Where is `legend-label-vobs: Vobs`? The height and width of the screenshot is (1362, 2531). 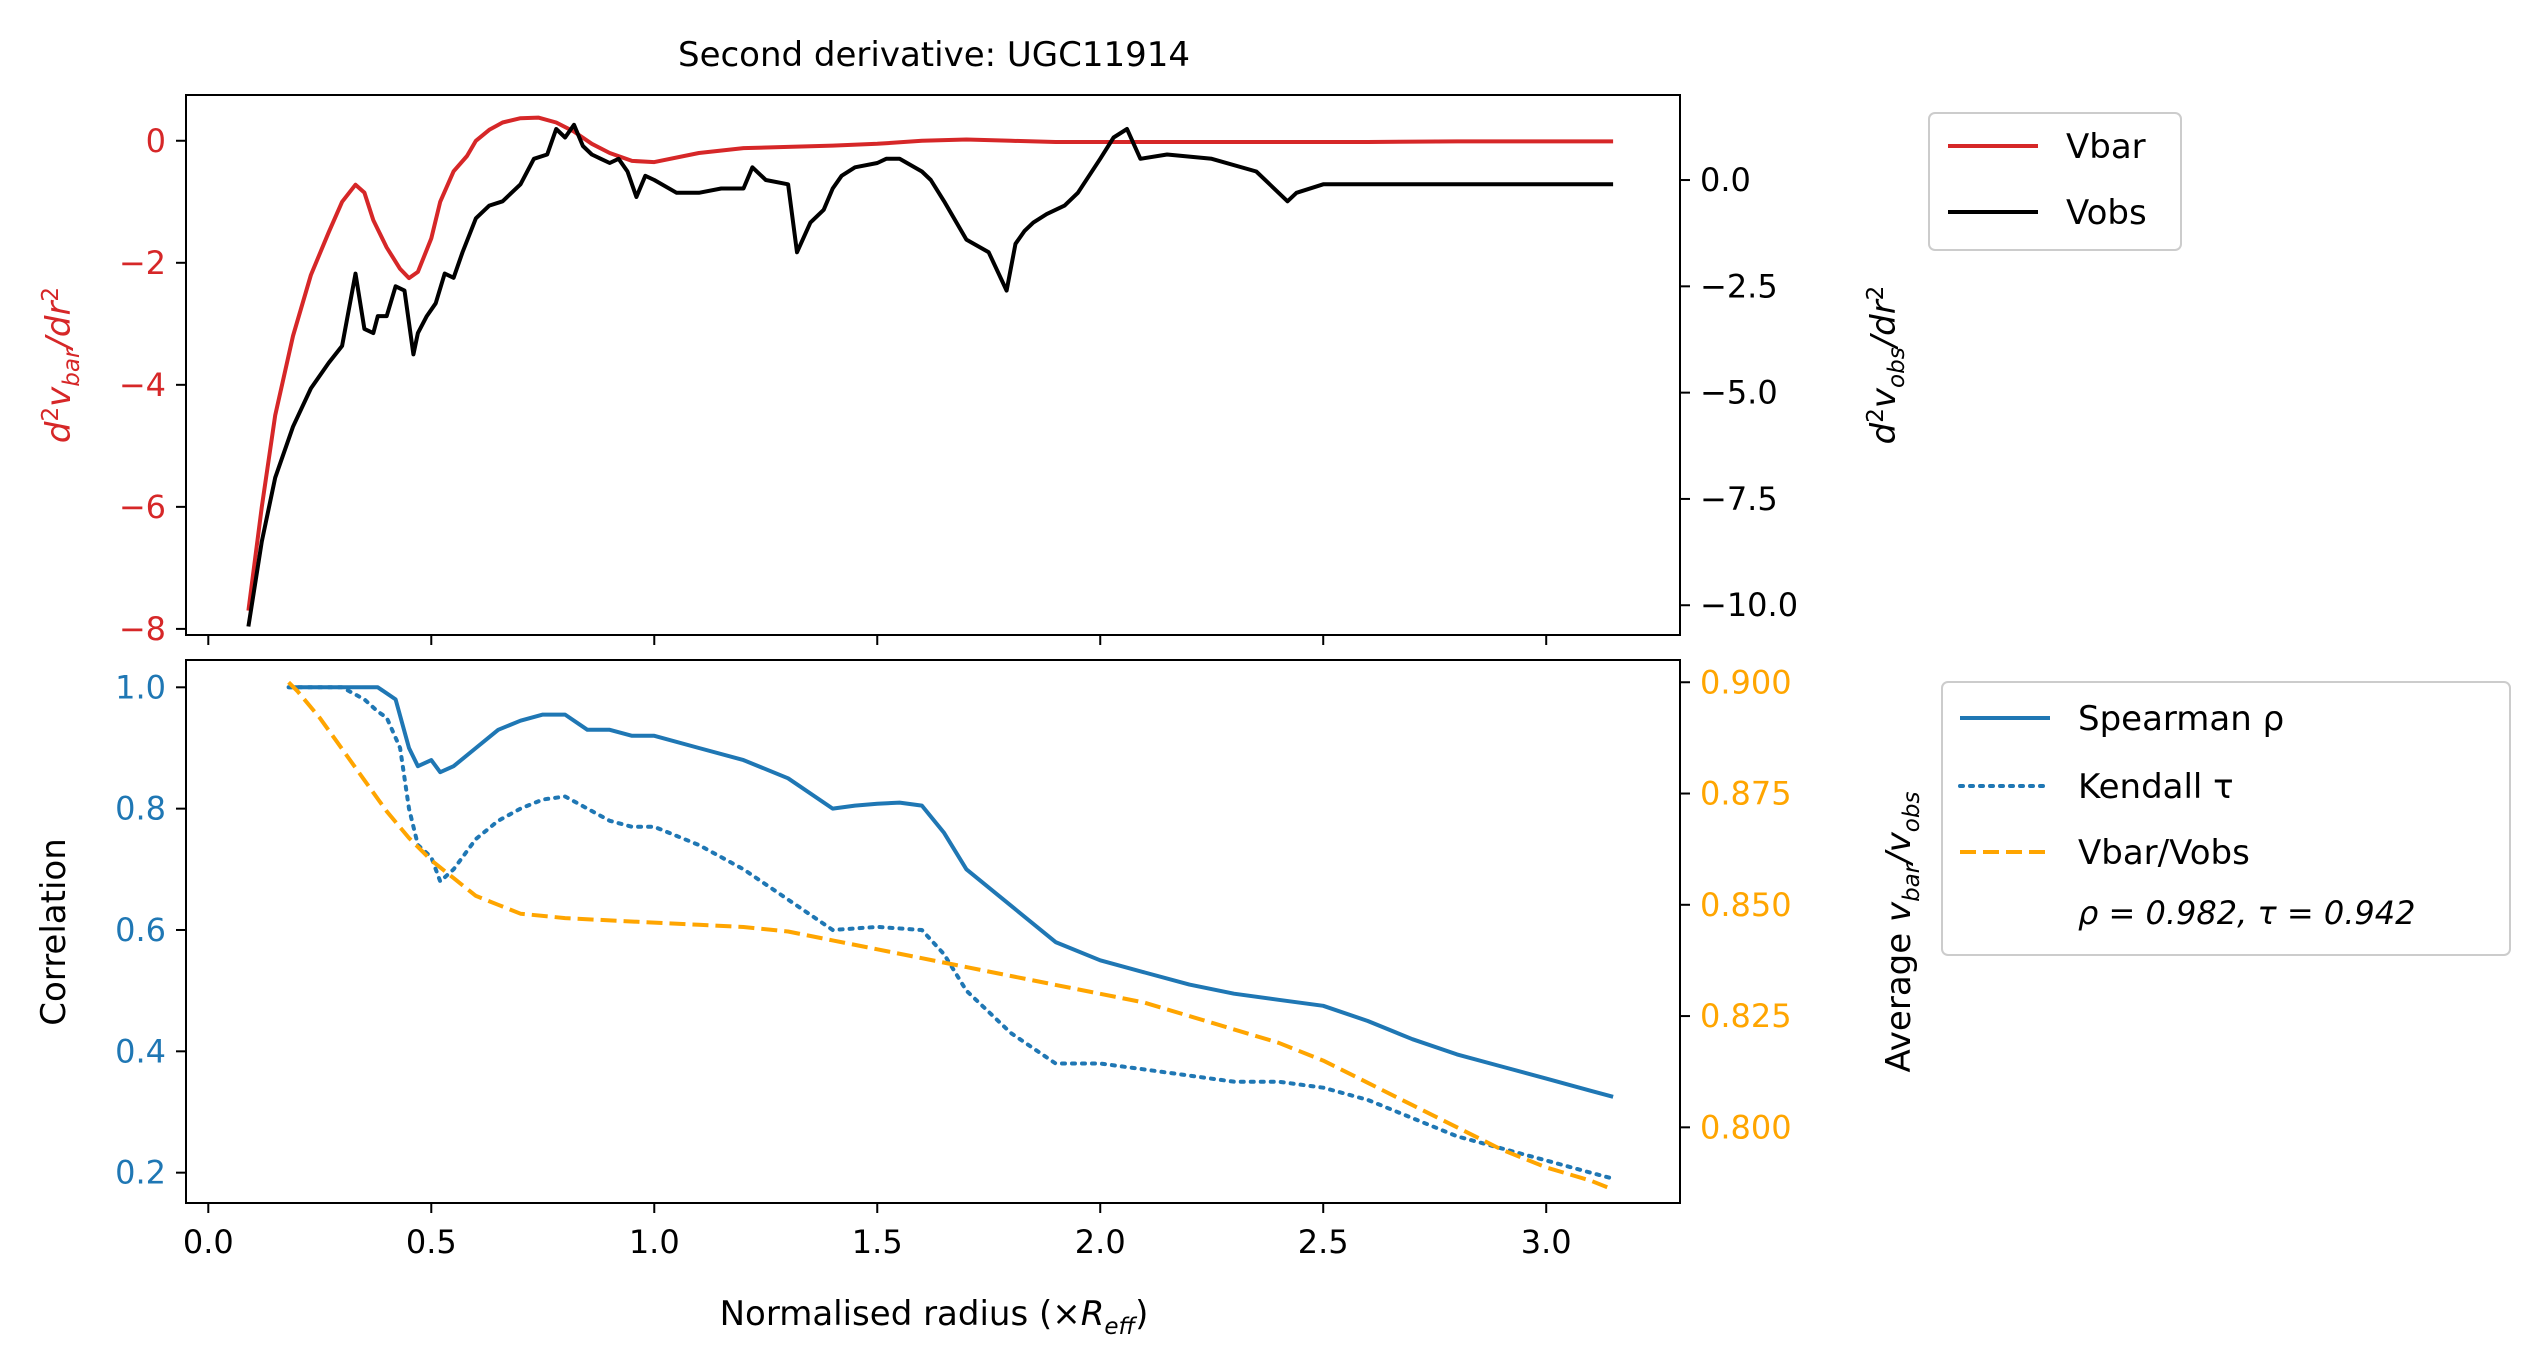 legend-label-vobs: Vobs is located at coordinates (2106, 213).